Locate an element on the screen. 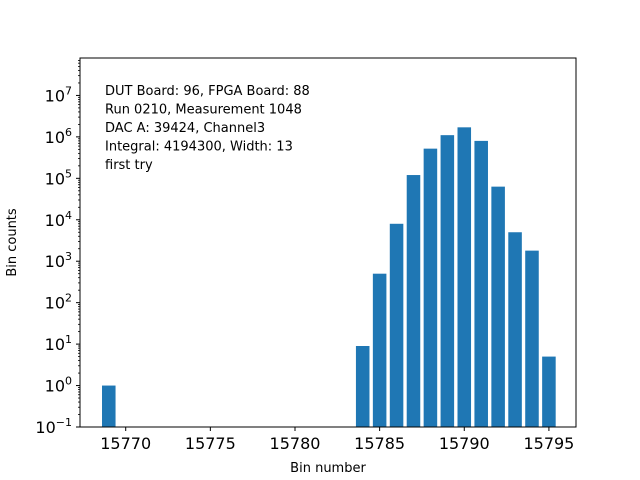 The height and width of the screenshot is (480, 640). x-tick-label: 15785 is located at coordinates (379, 443).